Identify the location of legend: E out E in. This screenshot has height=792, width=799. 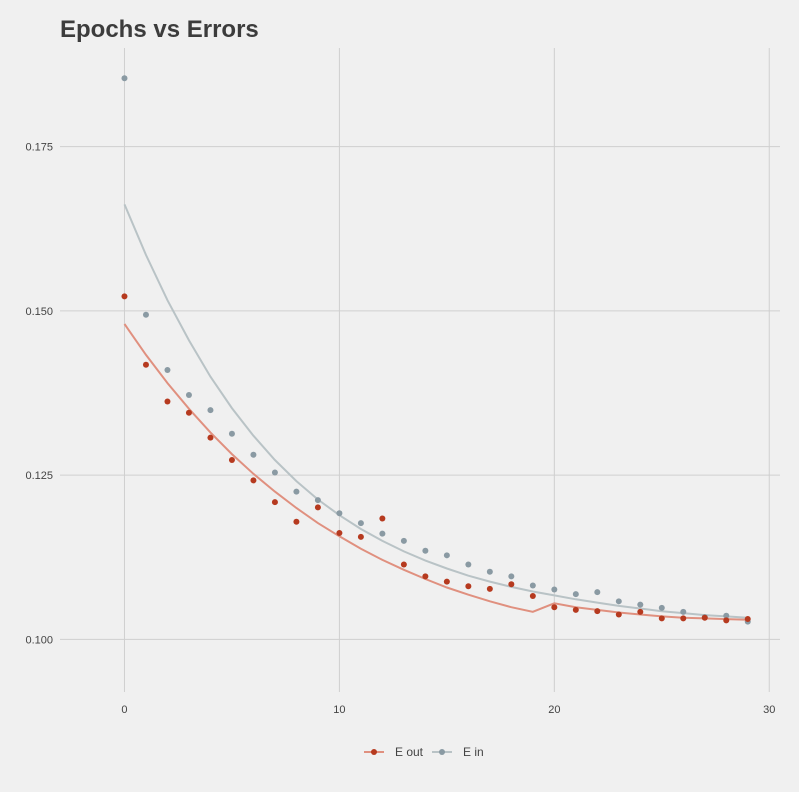
(424, 752).